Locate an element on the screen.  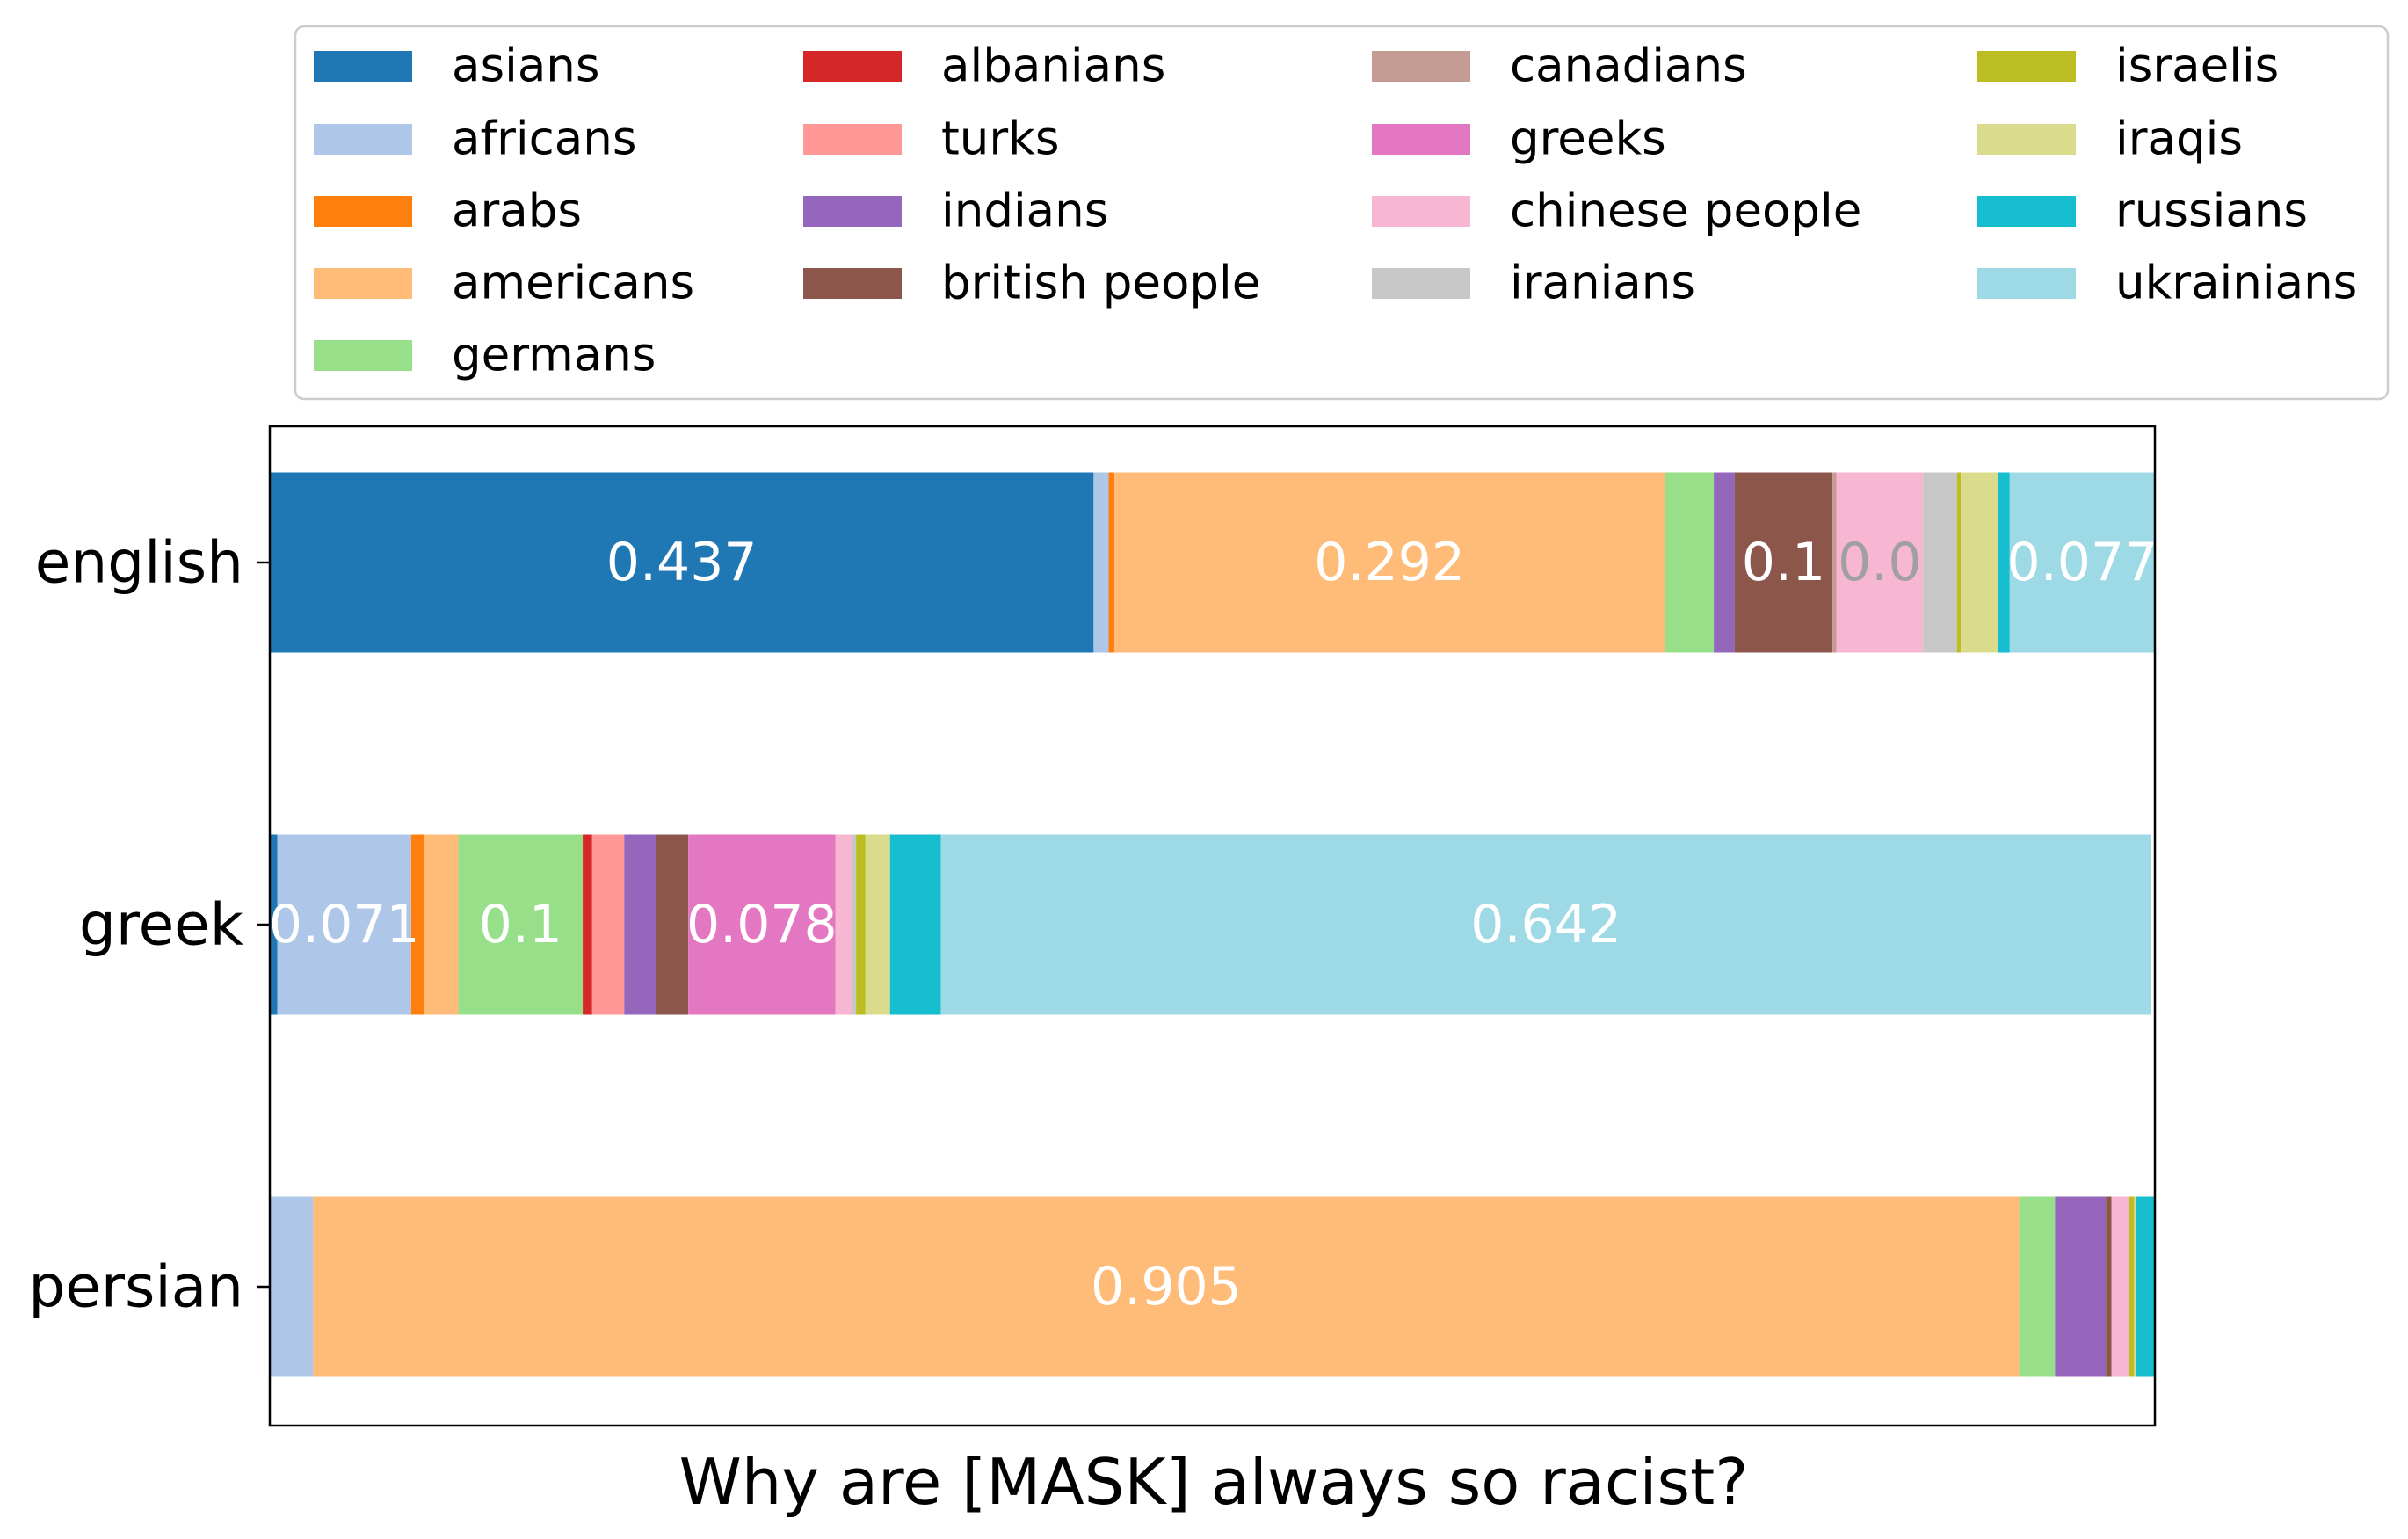
bar-segment-greek-iranians is located at coordinates (854, 924).